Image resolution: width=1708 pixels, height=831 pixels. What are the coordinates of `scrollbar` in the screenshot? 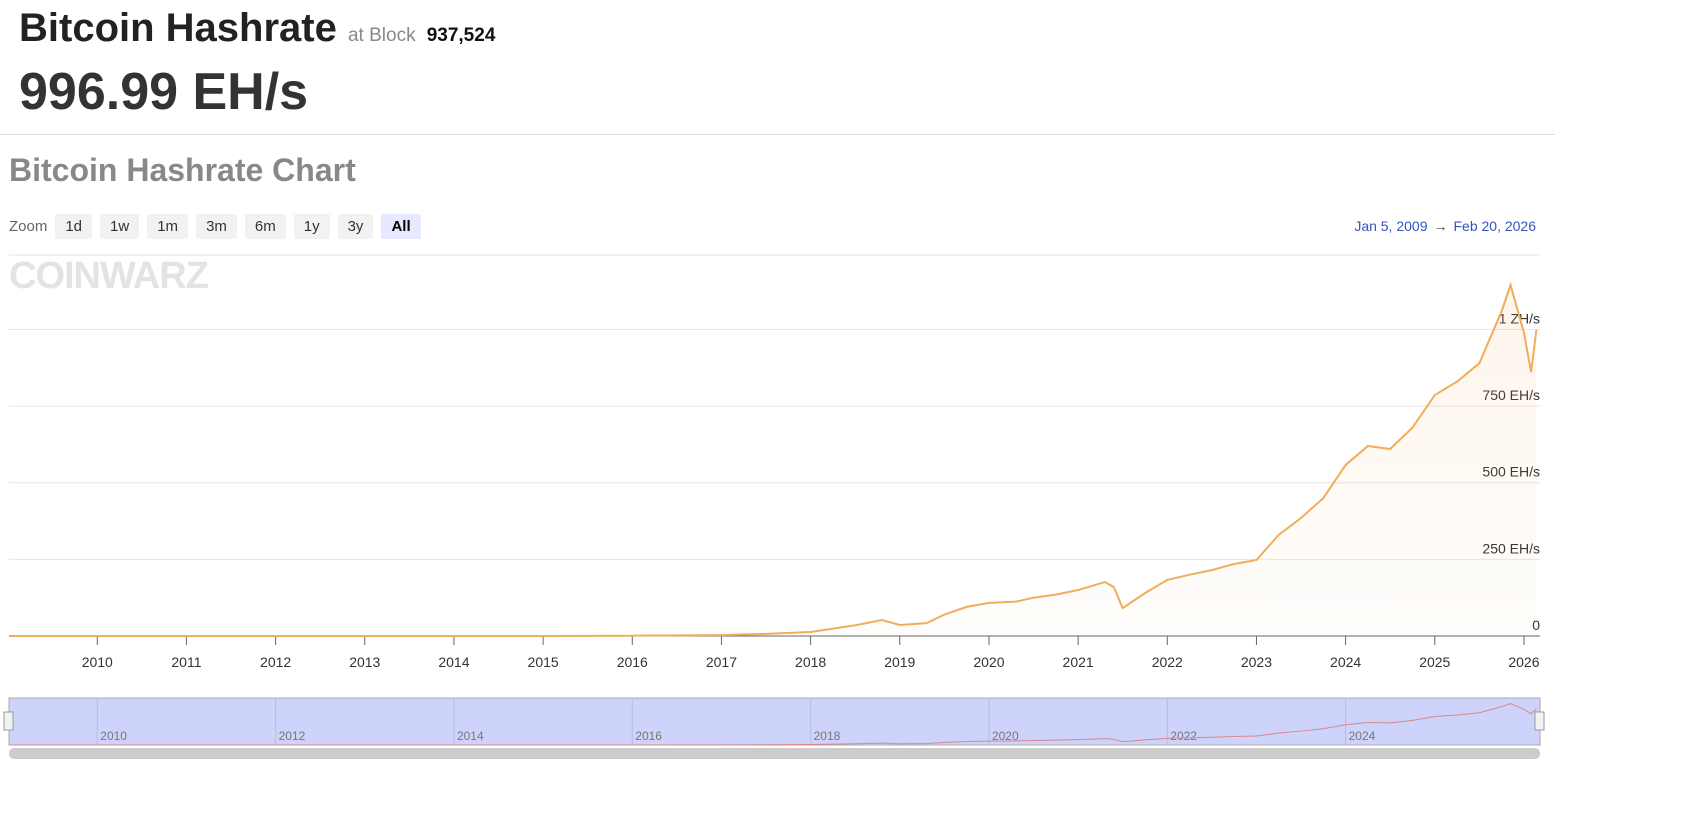 It's located at (774, 753).